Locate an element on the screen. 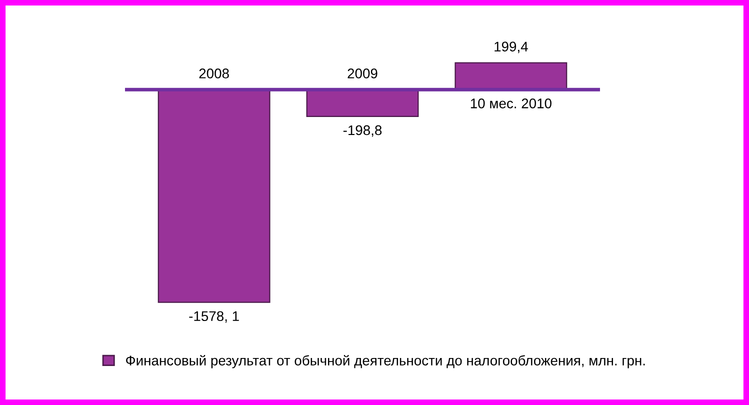 The image size is (749, 405). data-label: -1578, 1 is located at coordinates (214, 317).